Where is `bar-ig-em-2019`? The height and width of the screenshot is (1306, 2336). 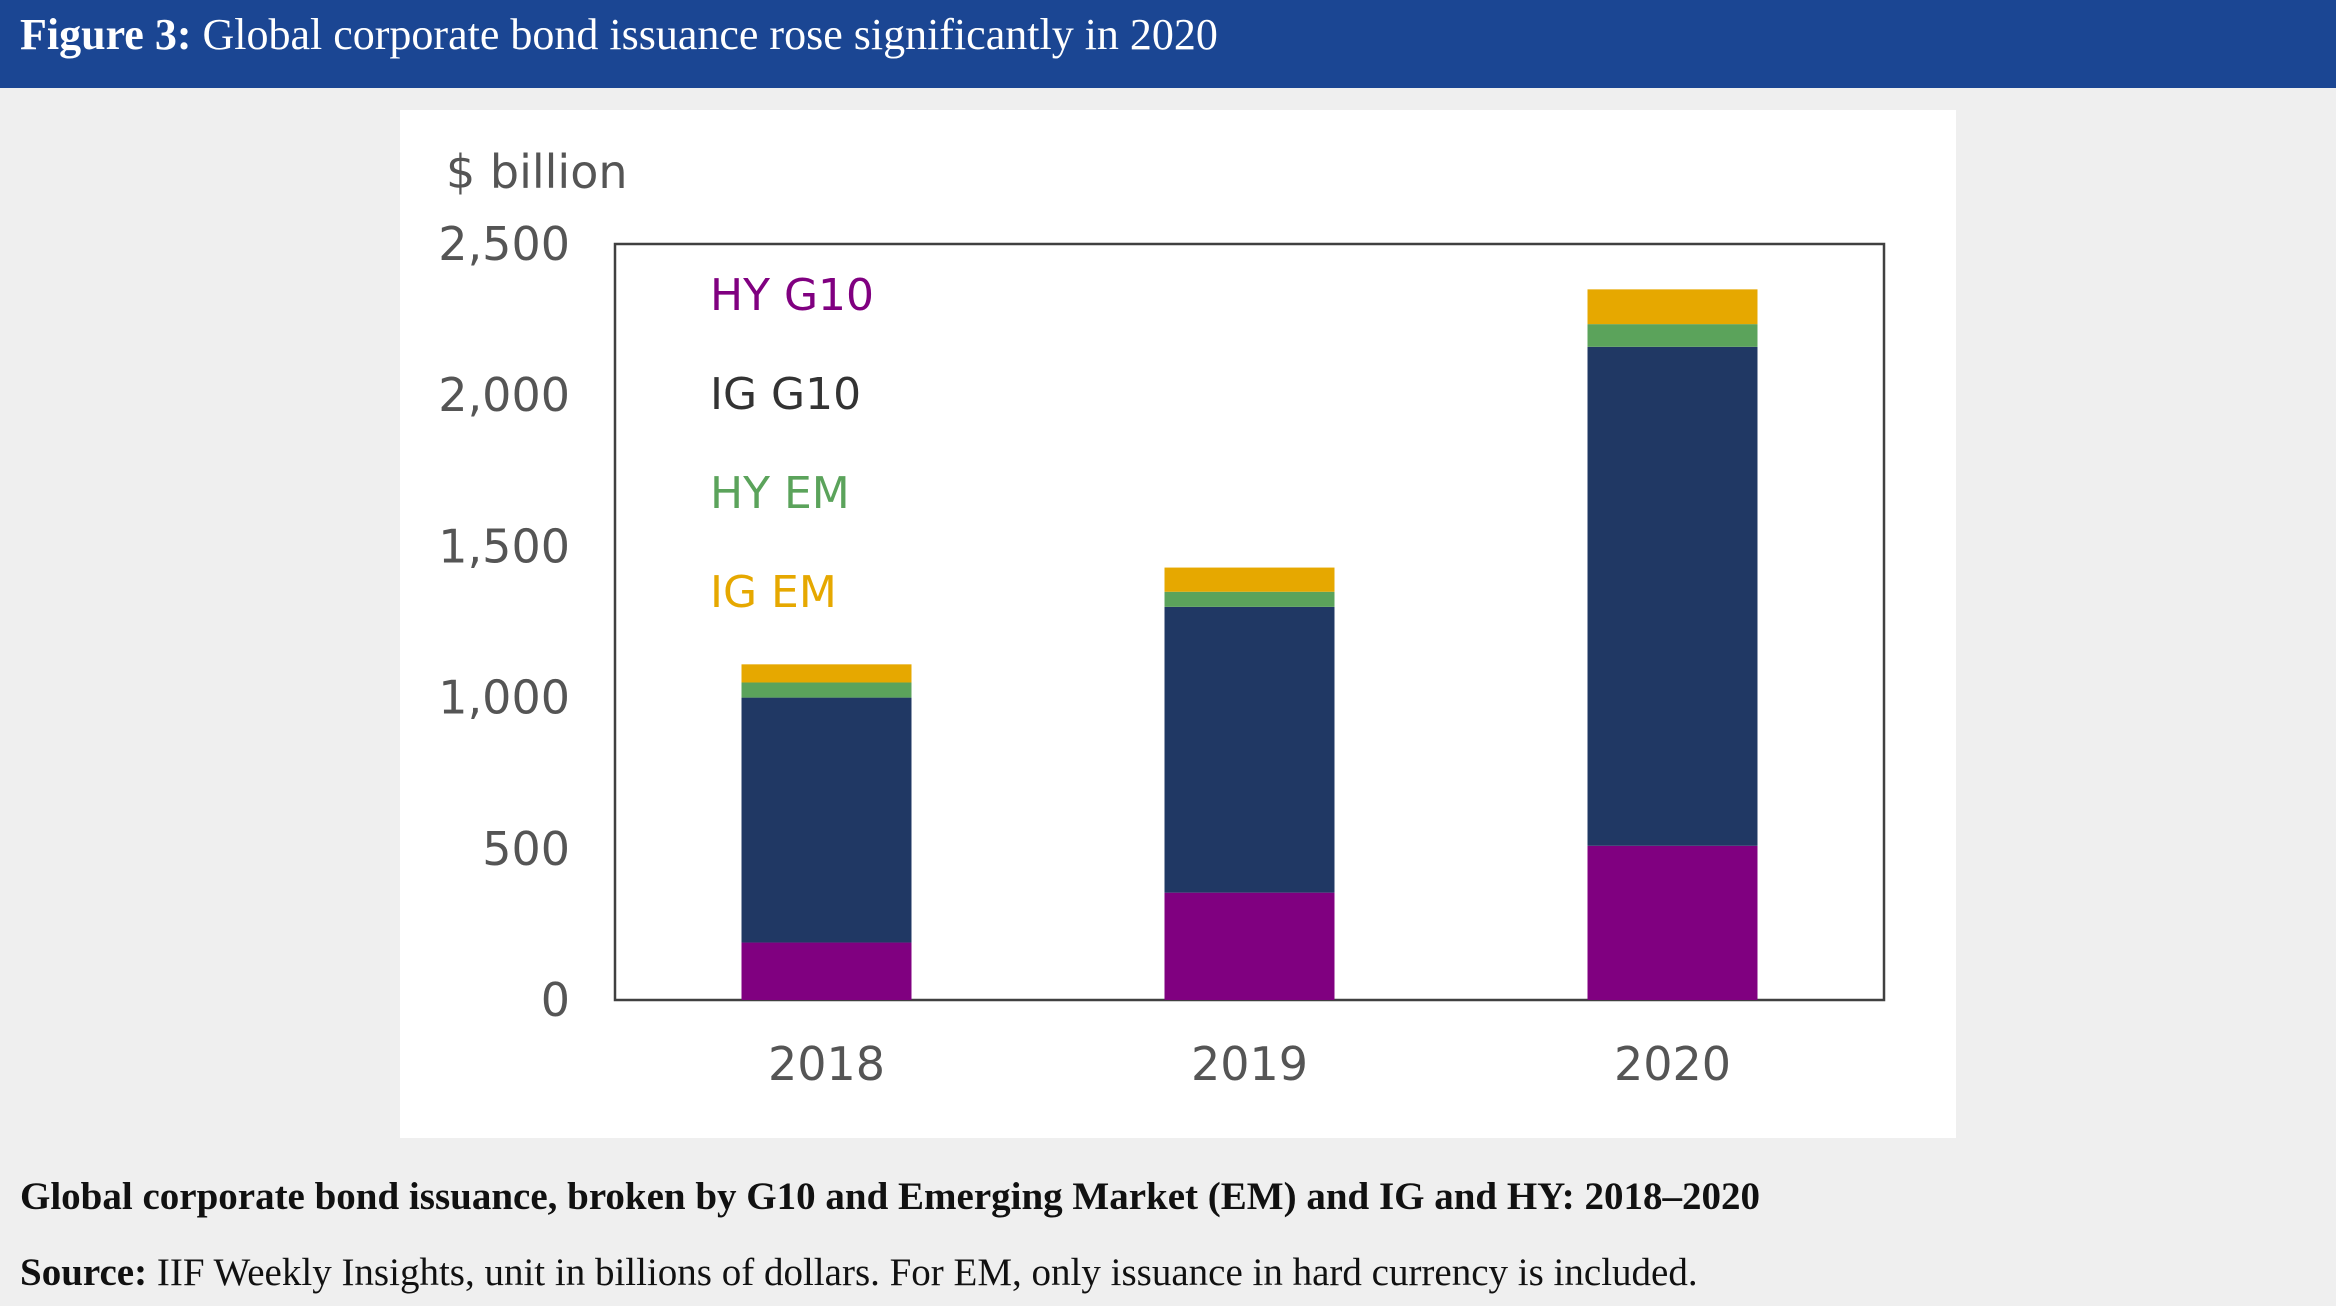 bar-ig-em-2019 is located at coordinates (1249, 579).